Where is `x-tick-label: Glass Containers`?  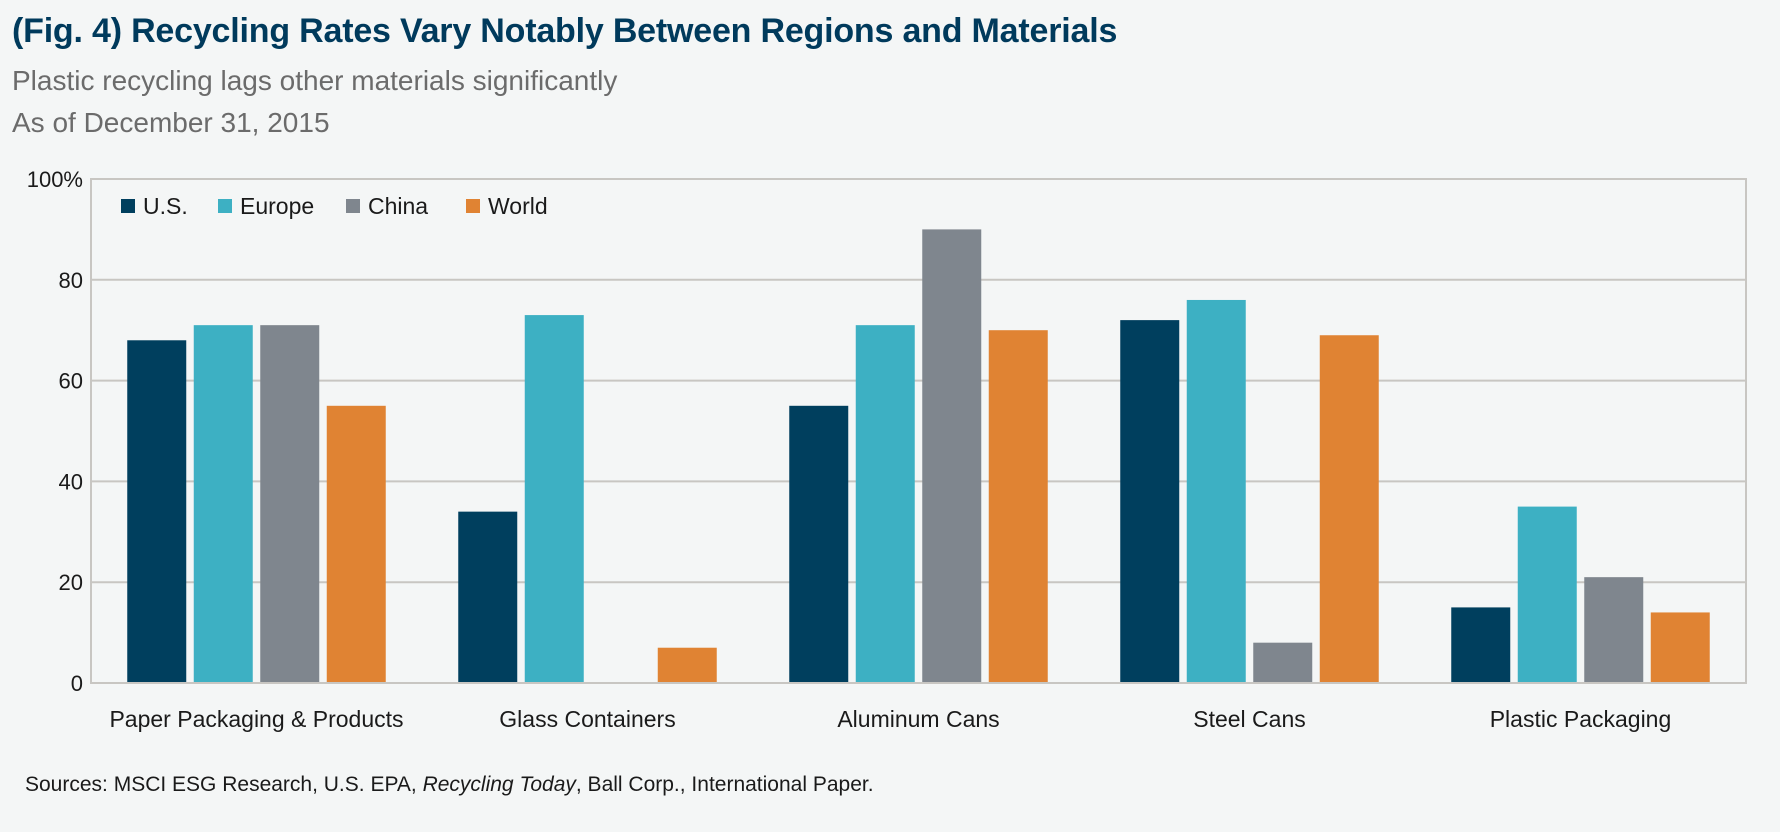 x-tick-label: Glass Containers is located at coordinates (587, 719).